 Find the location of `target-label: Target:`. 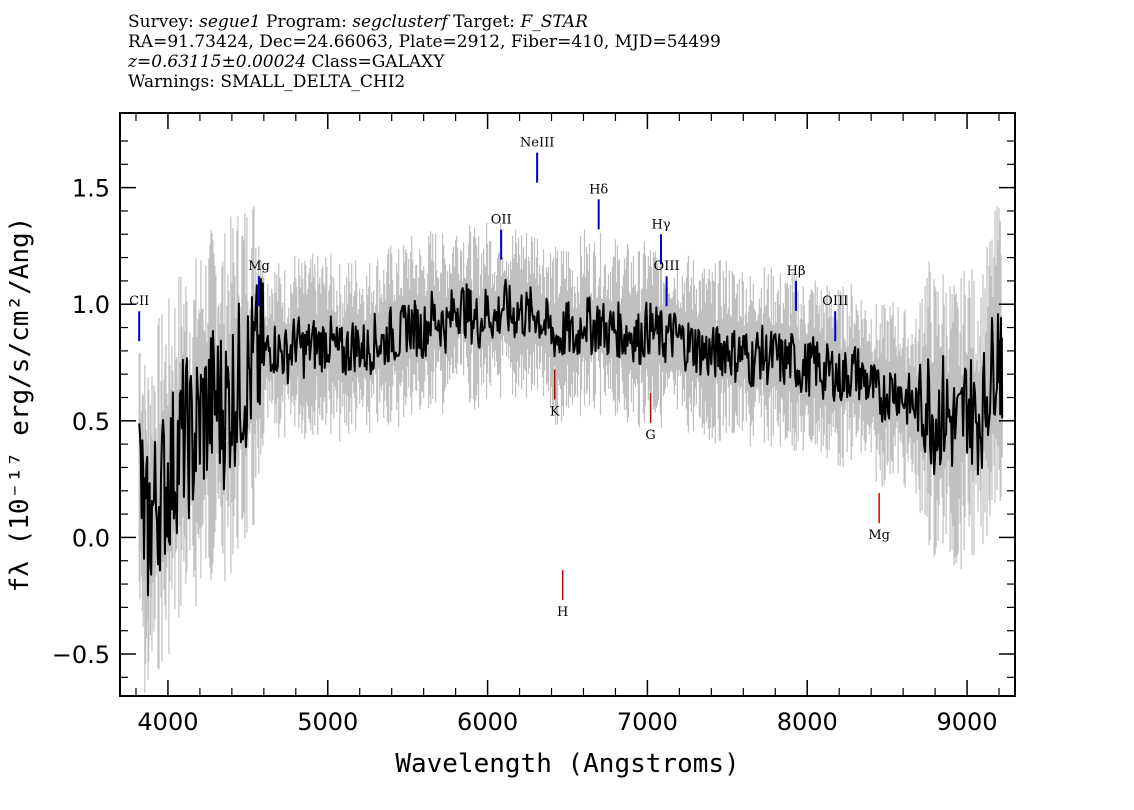

target-label: Target: is located at coordinates (484, 22).